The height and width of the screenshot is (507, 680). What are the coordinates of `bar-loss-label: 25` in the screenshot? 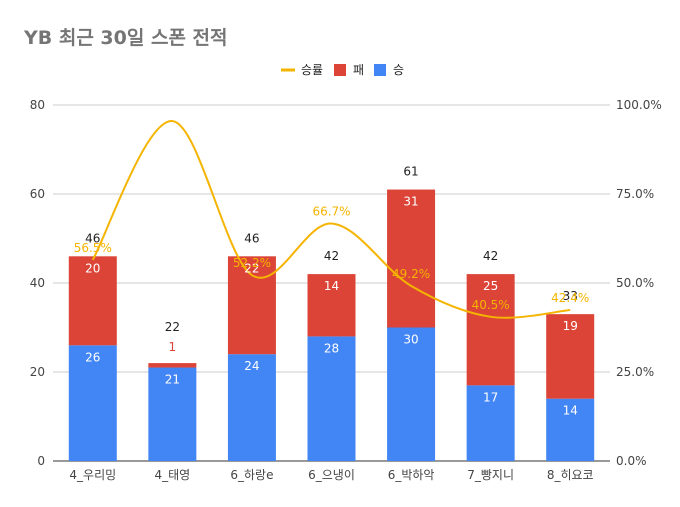 It's located at (490, 286).